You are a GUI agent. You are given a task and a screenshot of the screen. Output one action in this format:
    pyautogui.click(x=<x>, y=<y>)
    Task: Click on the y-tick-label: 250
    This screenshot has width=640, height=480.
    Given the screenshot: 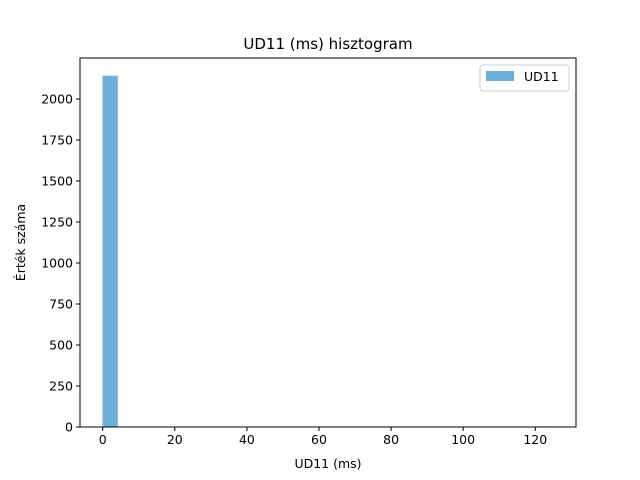 What is the action you would take?
    pyautogui.click(x=61, y=386)
    